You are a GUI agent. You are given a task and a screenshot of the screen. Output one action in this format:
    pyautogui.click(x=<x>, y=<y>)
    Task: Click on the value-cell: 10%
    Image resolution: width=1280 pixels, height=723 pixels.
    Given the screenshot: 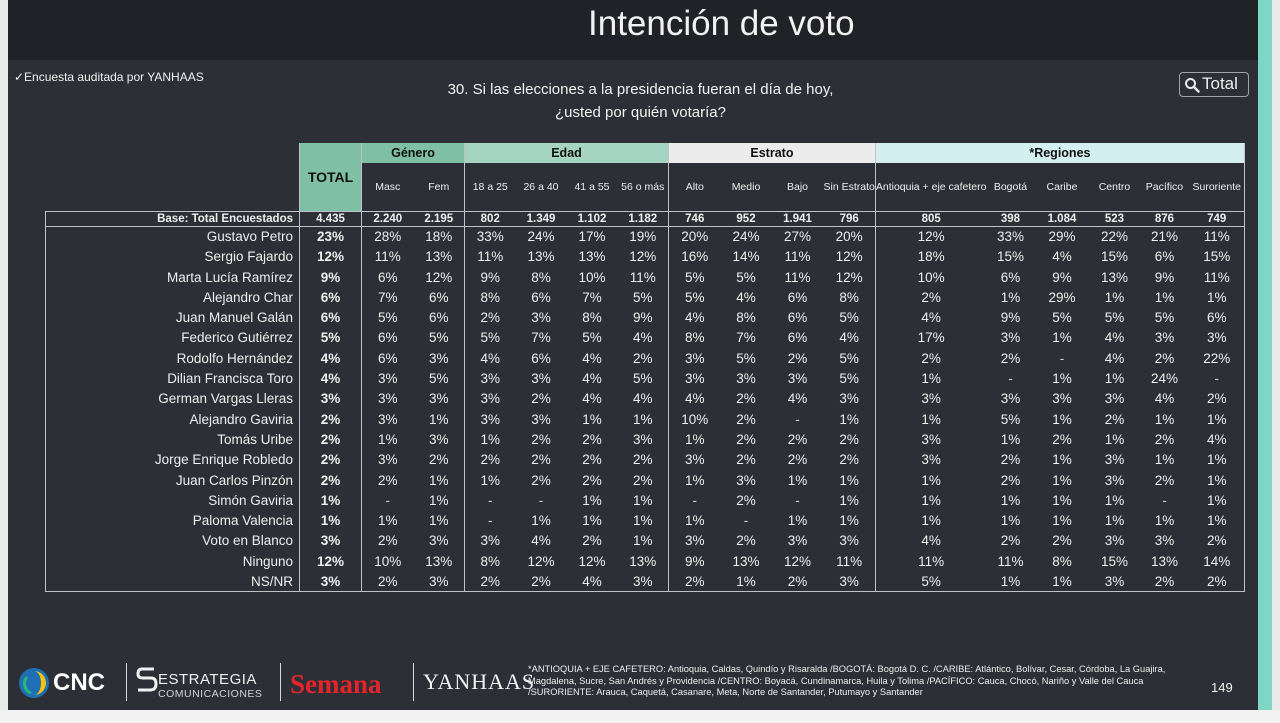 What is the action you would take?
    pyautogui.click(x=387, y=561)
    